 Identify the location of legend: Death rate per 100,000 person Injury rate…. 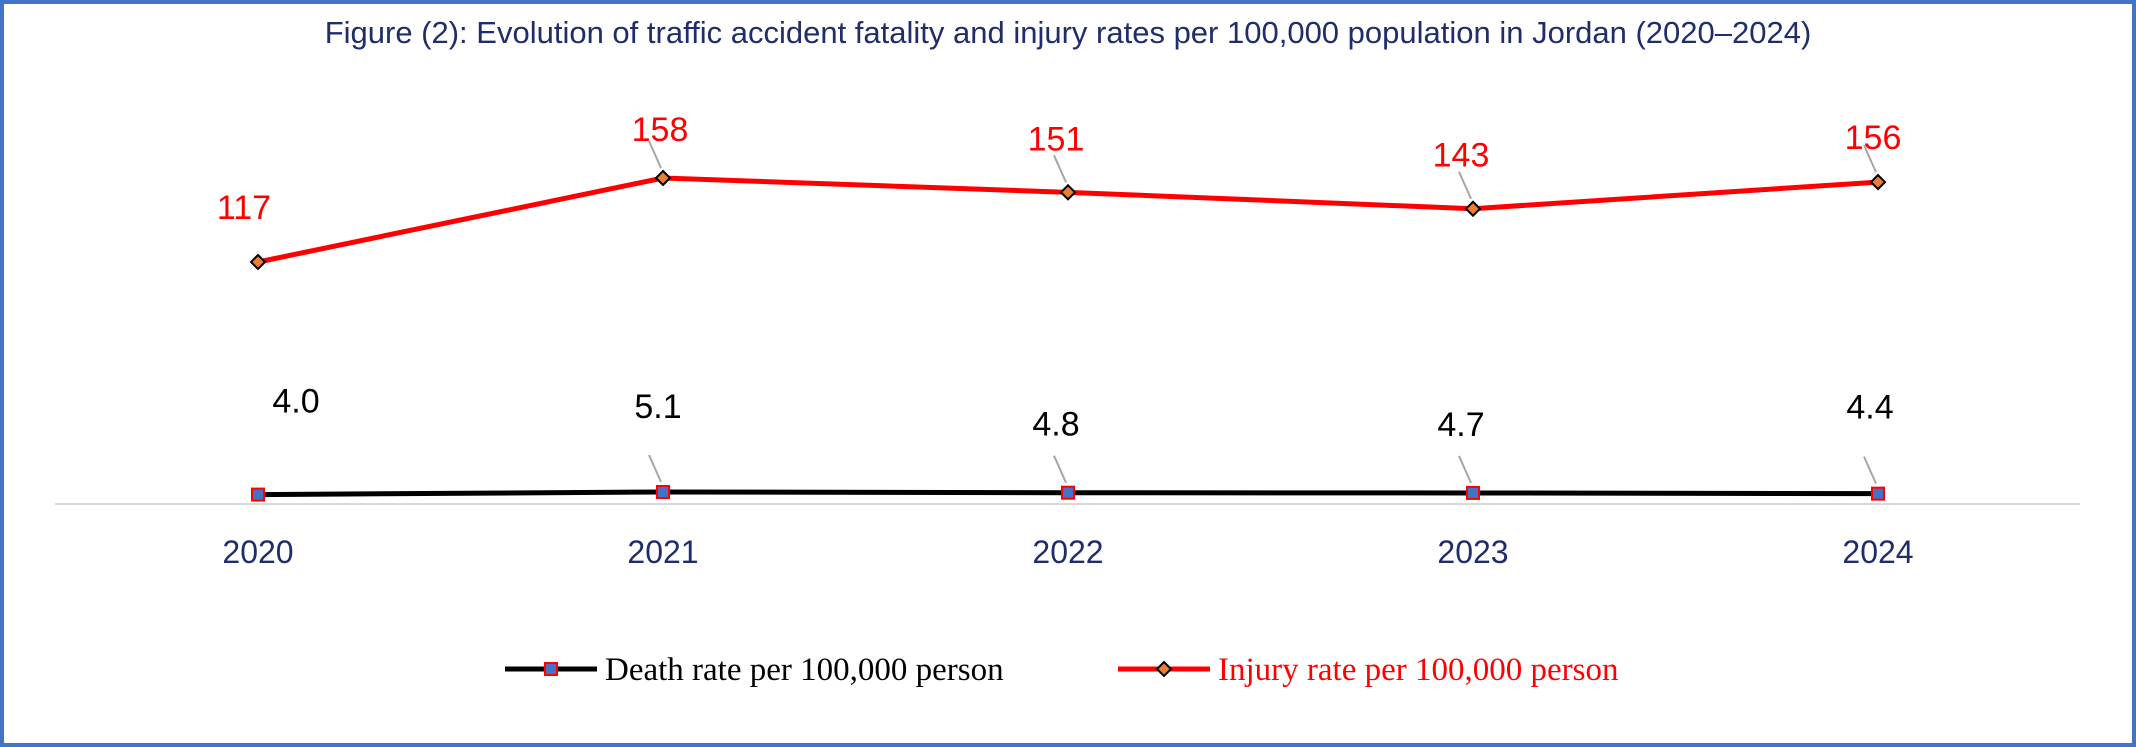
(1061, 670).